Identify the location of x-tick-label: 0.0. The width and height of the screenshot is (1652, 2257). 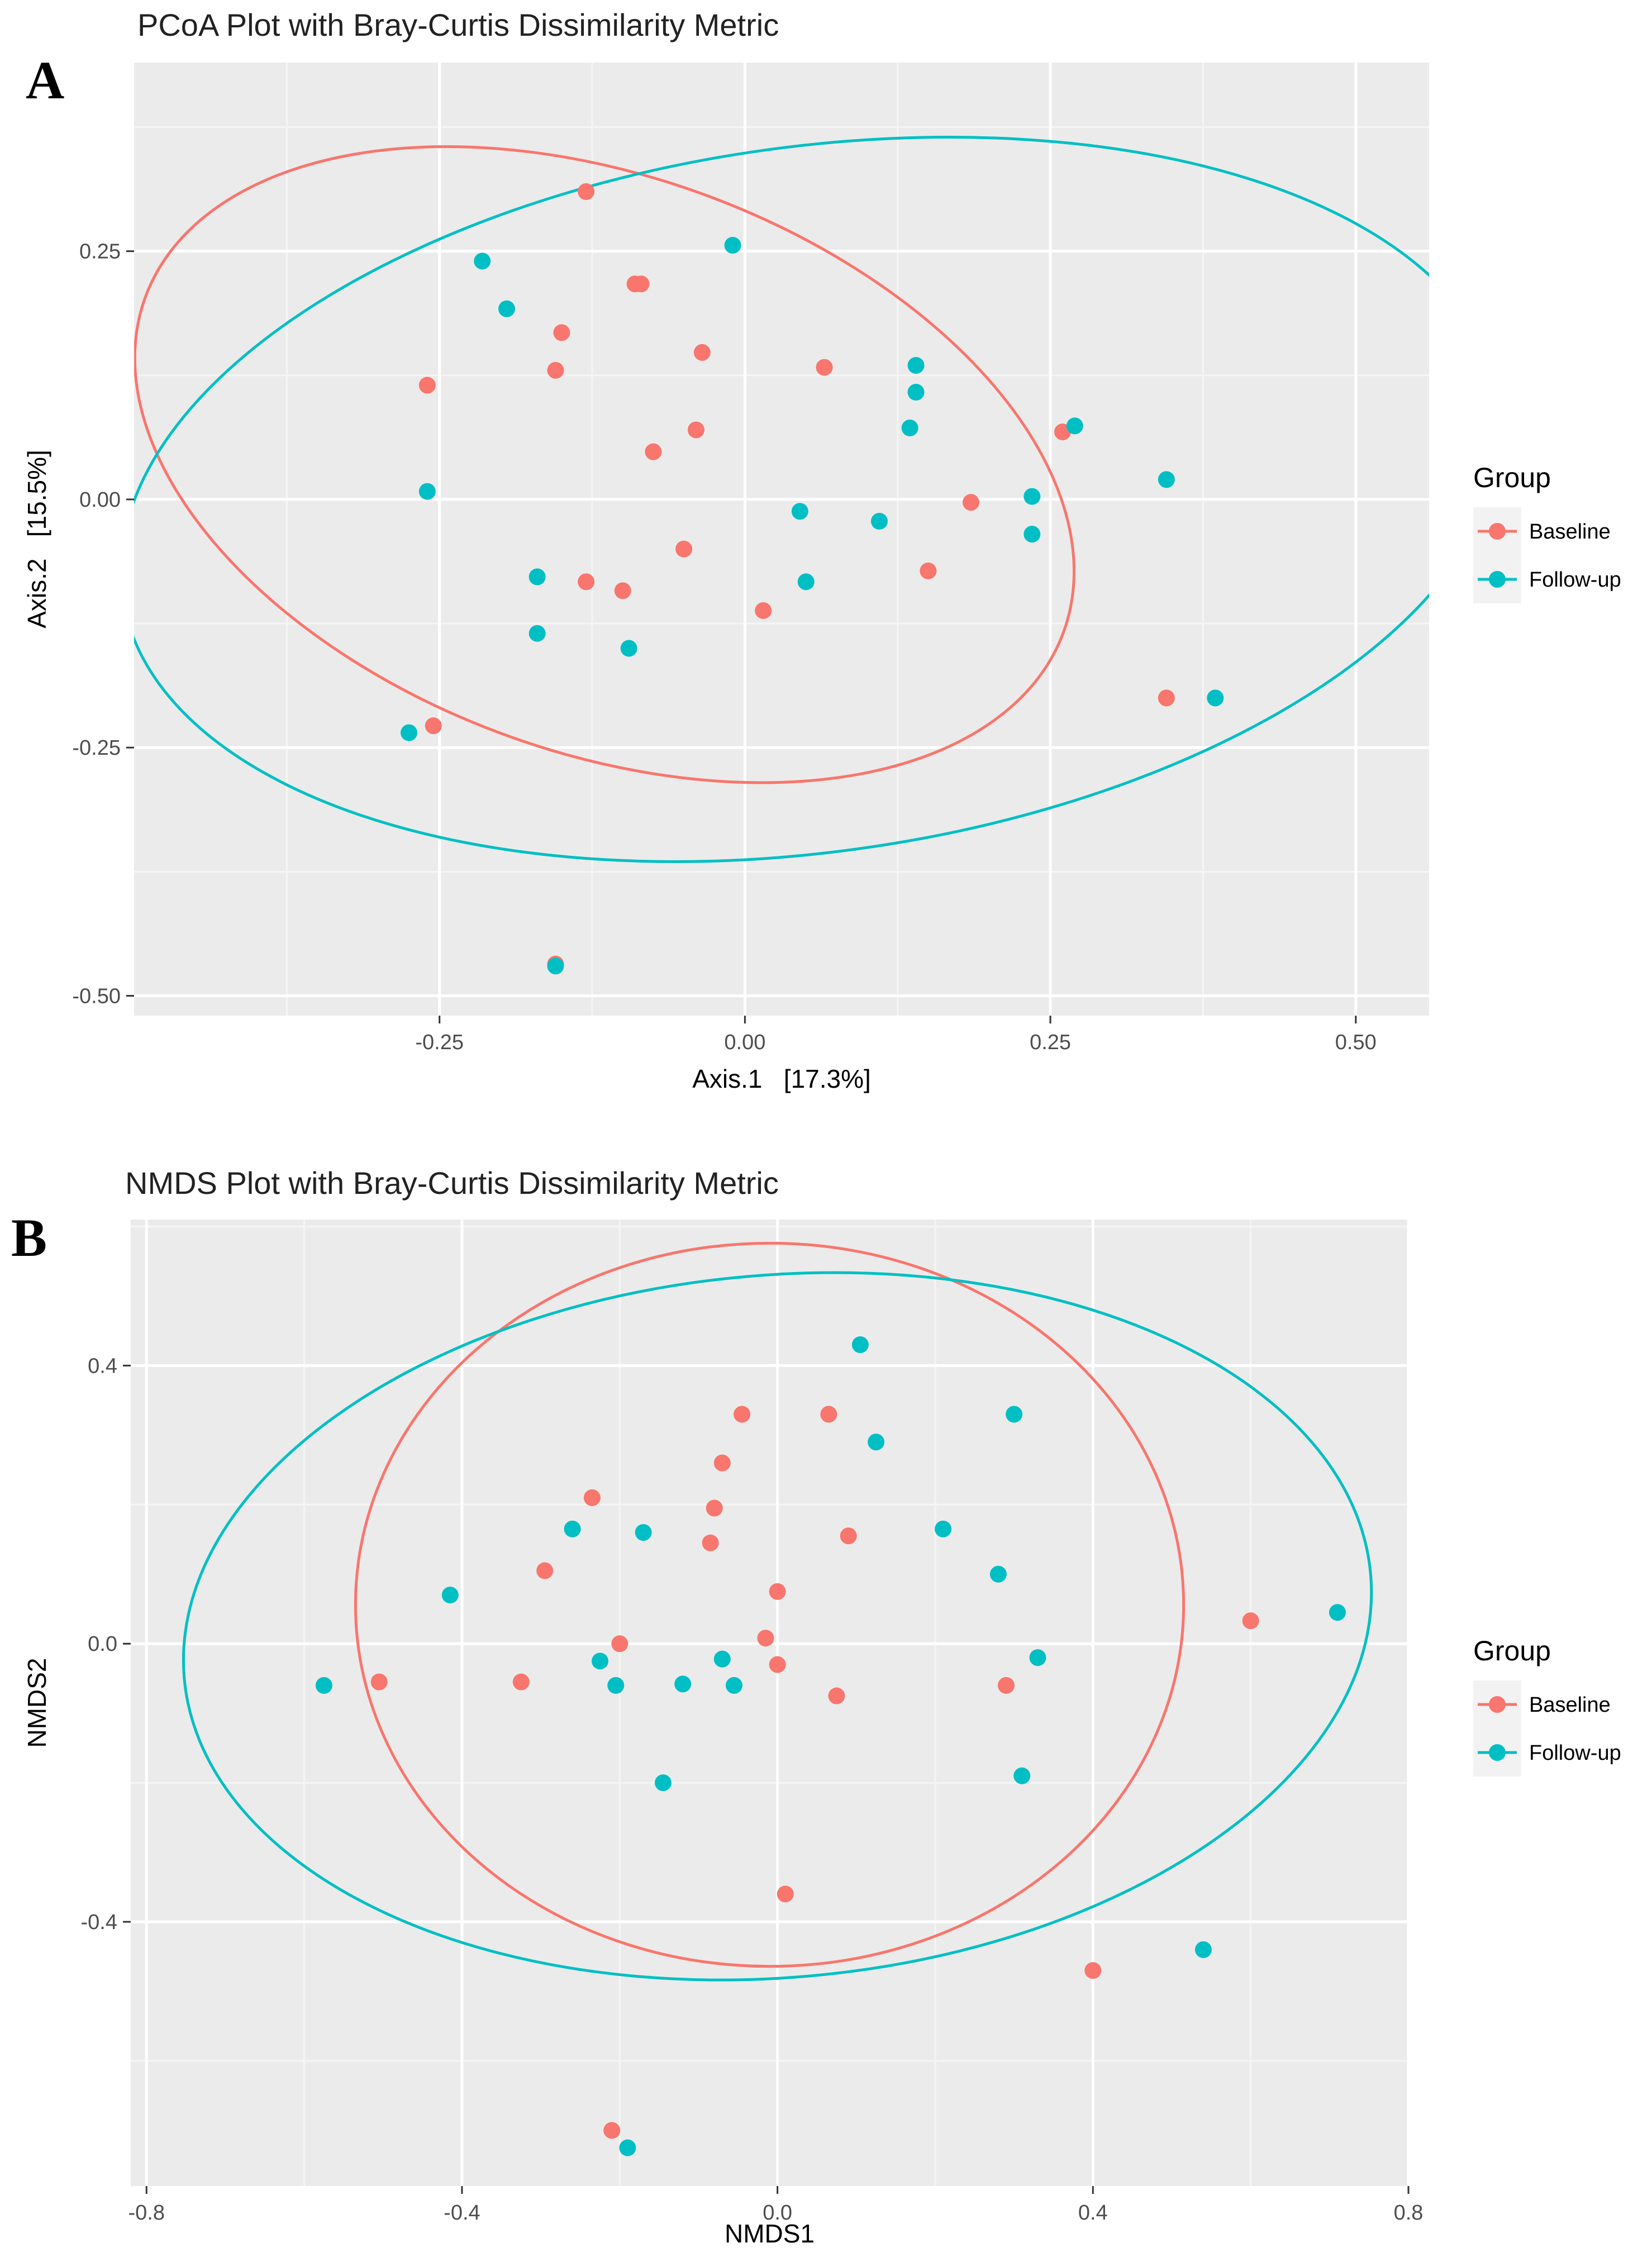
(777, 2213).